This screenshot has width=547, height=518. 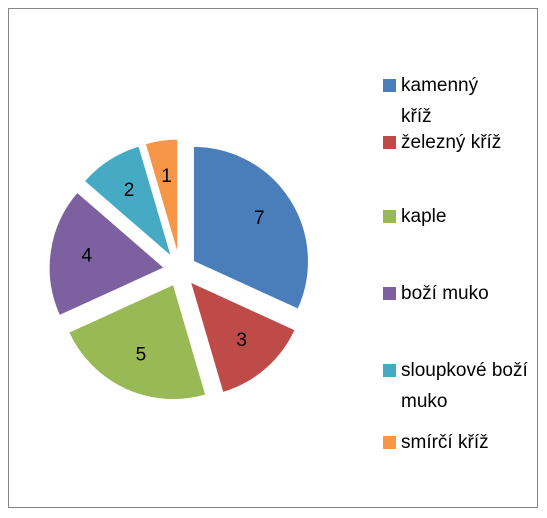 I want to click on data-label: 5, so click(x=141, y=355).